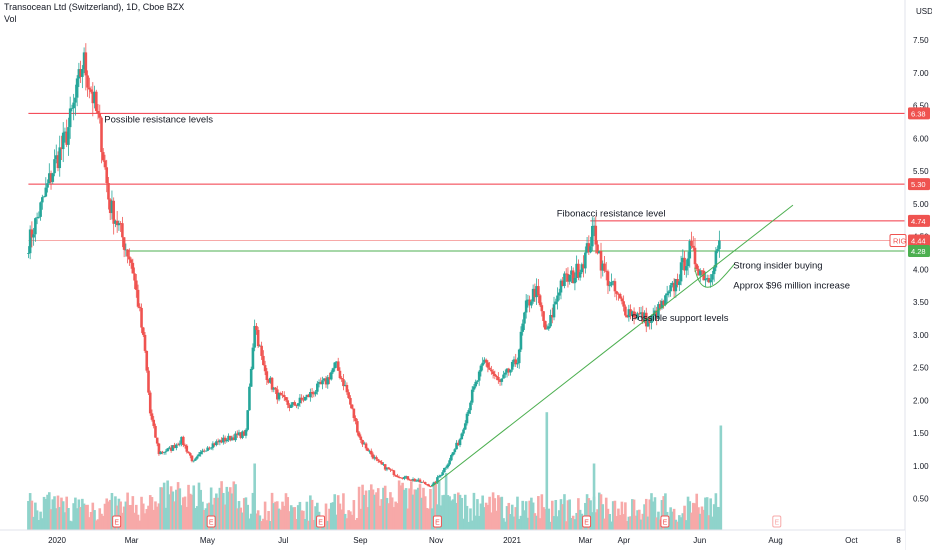 Image resolution: width=932 pixels, height=550 pixels. I want to click on time-axis: 2020 Mar May Jul Sep Nov 2021 Mar Apr Jun Aug Oct 8, so click(474, 540).